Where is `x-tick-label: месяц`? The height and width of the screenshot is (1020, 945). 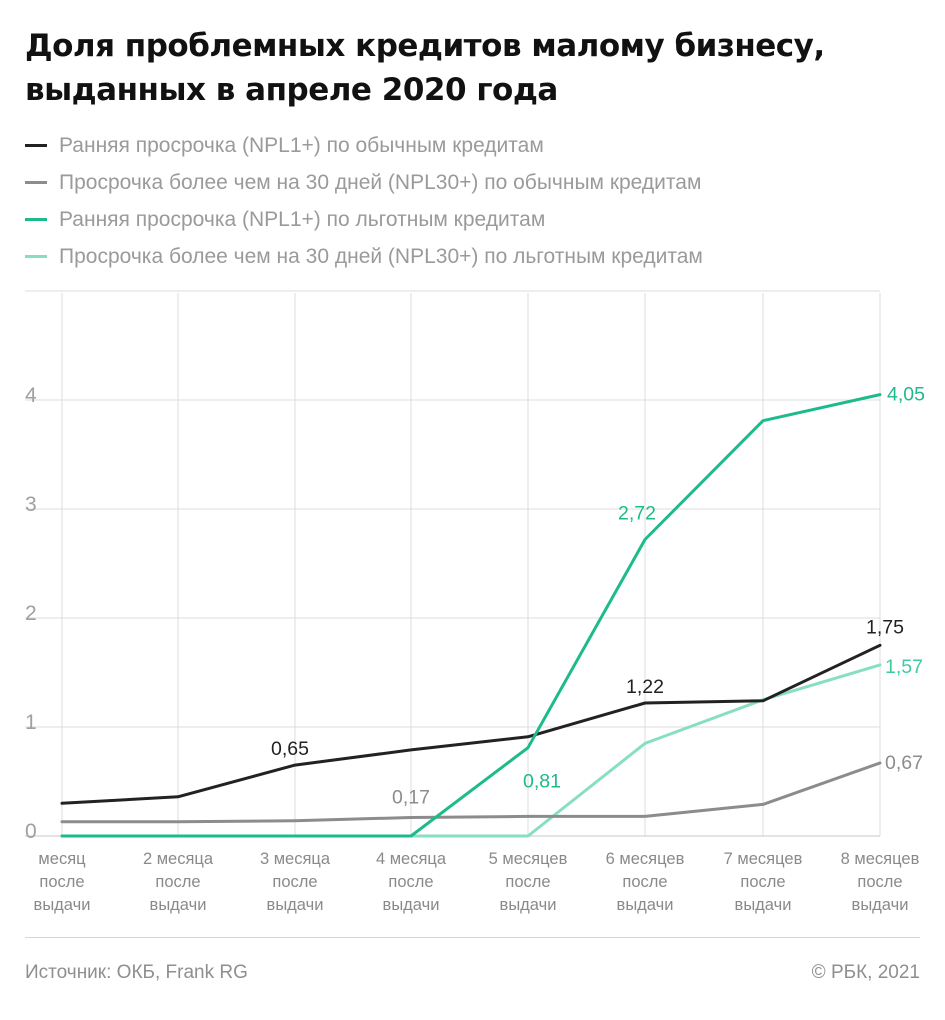 x-tick-label: месяц is located at coordinates (62, 859).